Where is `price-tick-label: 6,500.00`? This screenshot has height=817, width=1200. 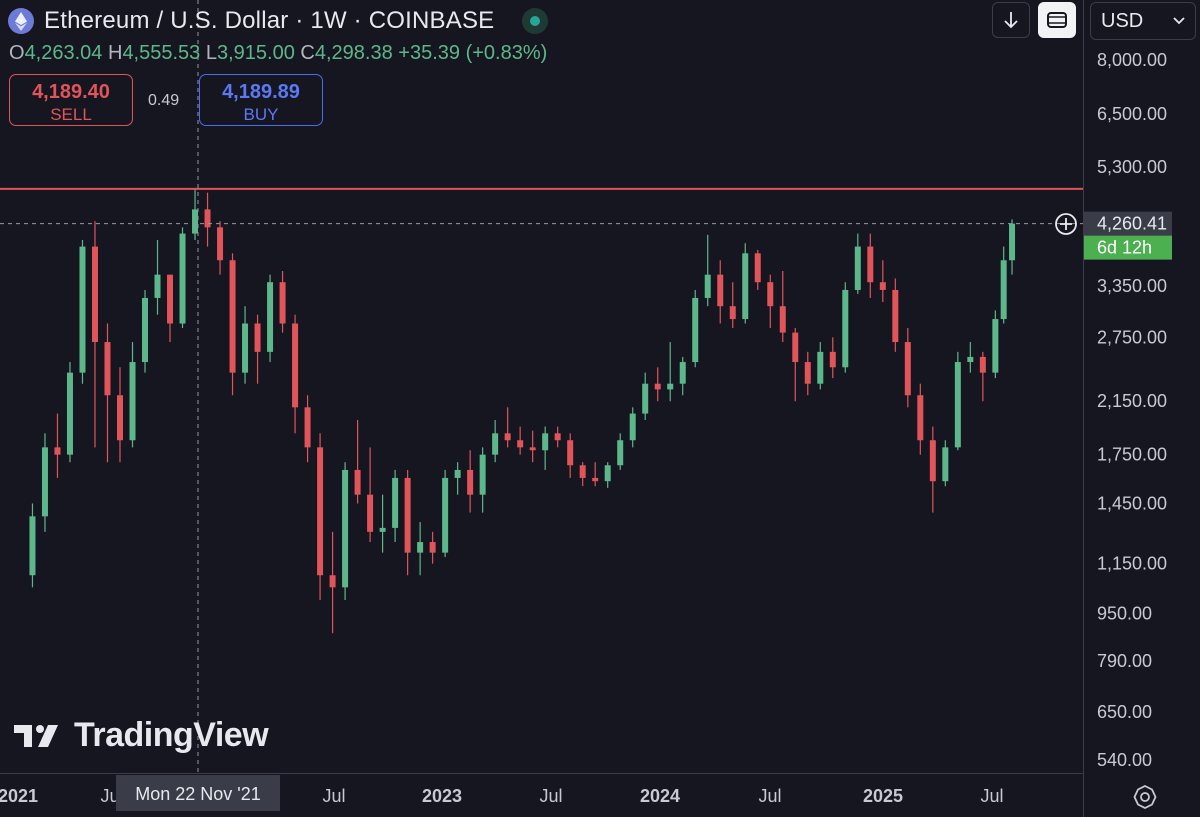
price-tick-label: 6,500.00 is located at coordinates (1132, 114).